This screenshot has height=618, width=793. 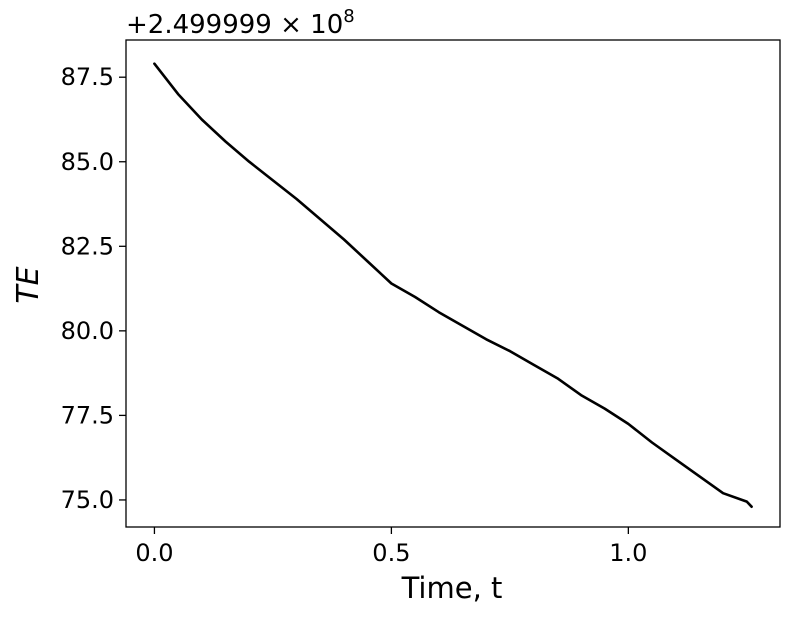 What do you see at coordinates (87, 500) in the screenshot?
I see `y-tick-label: 75.0` at bounding box center [87, 500].